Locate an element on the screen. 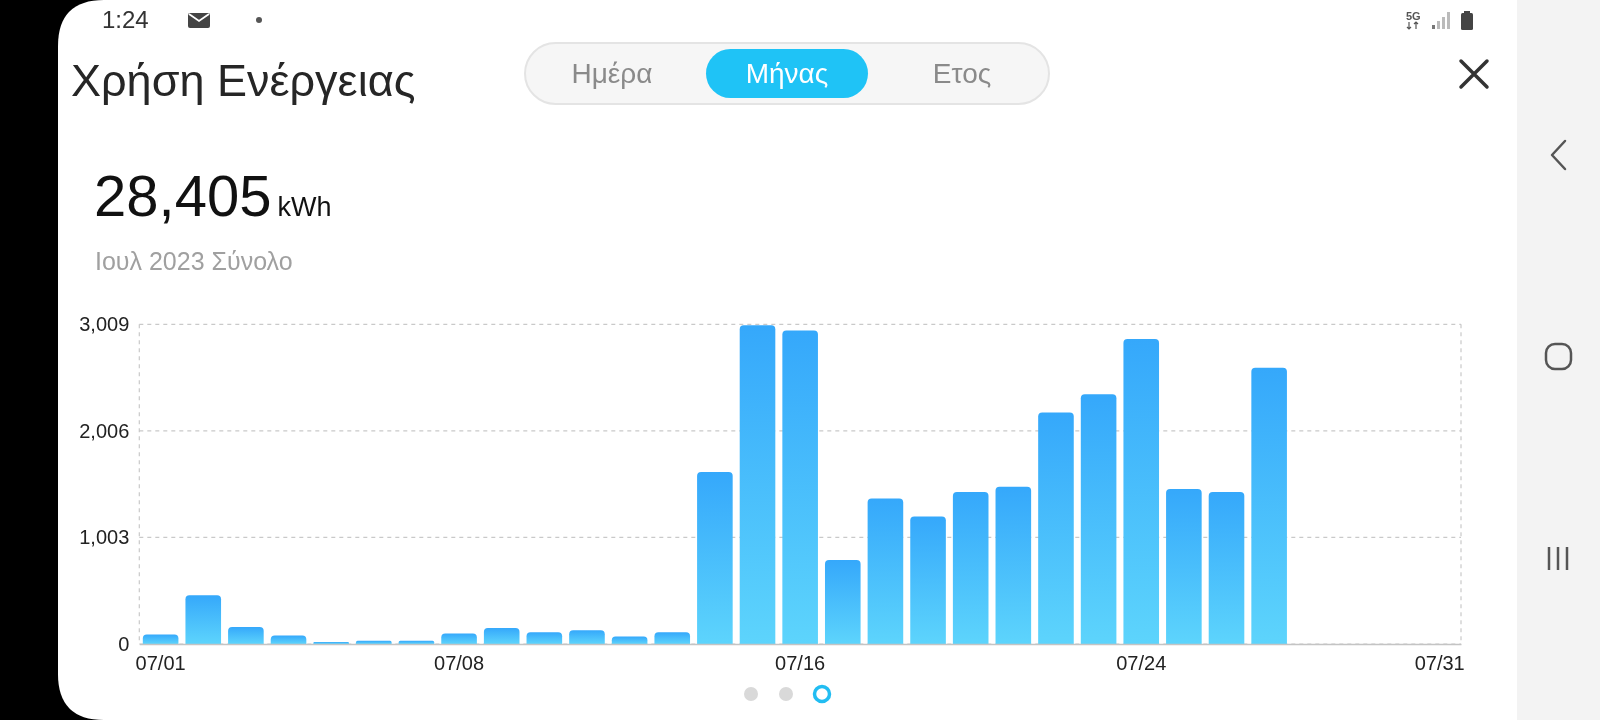  x-tick-label: 07/24 is located at coordinates (1141, 663).